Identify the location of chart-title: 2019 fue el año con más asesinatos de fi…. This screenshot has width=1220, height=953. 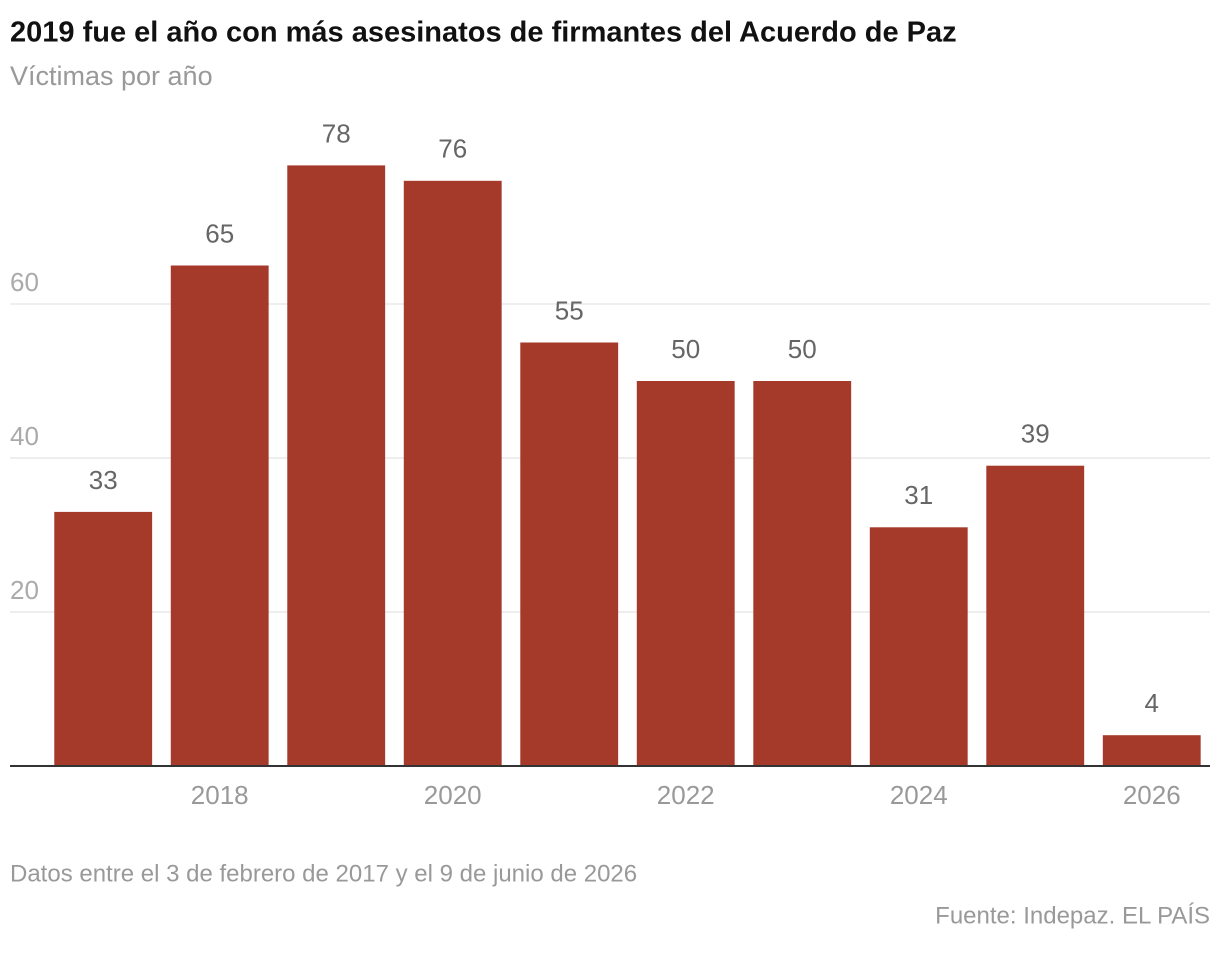
(483, 33).